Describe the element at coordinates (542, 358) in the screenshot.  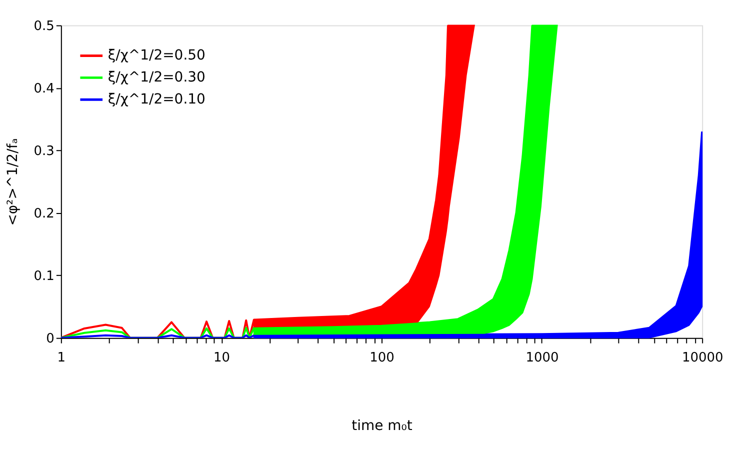
I see `x-tick-label: 1000` at that location.